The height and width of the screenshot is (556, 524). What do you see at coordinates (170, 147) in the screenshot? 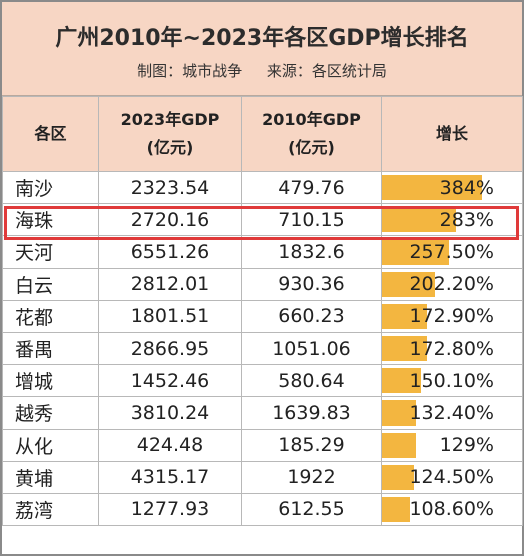
I see `column-header-gdp-2023-unit: (亿元)` at bounding box center [170, 147].